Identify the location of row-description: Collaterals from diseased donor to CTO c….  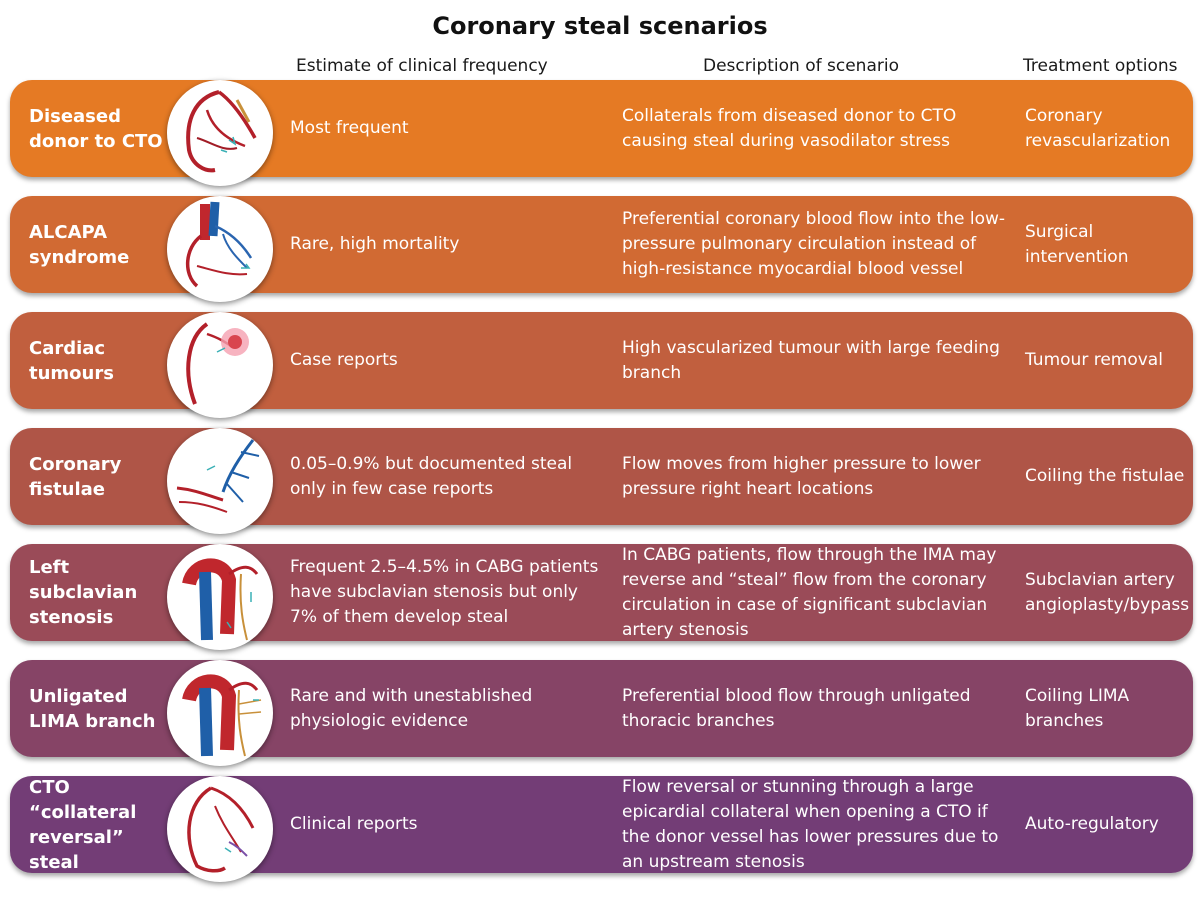
(789, 128).